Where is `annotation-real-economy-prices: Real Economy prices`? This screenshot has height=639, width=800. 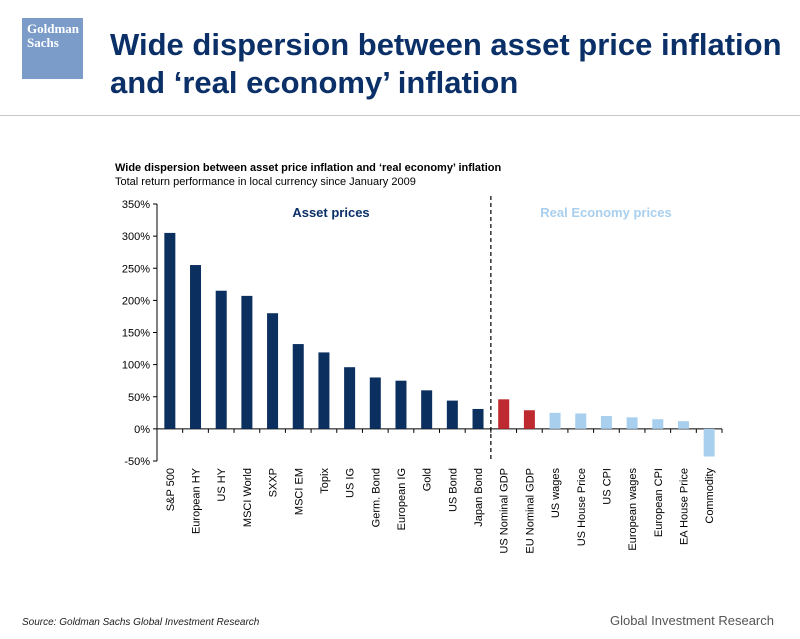 annotation-real-economy-prices: Real Economy prices is located at coordinates (606, 212).